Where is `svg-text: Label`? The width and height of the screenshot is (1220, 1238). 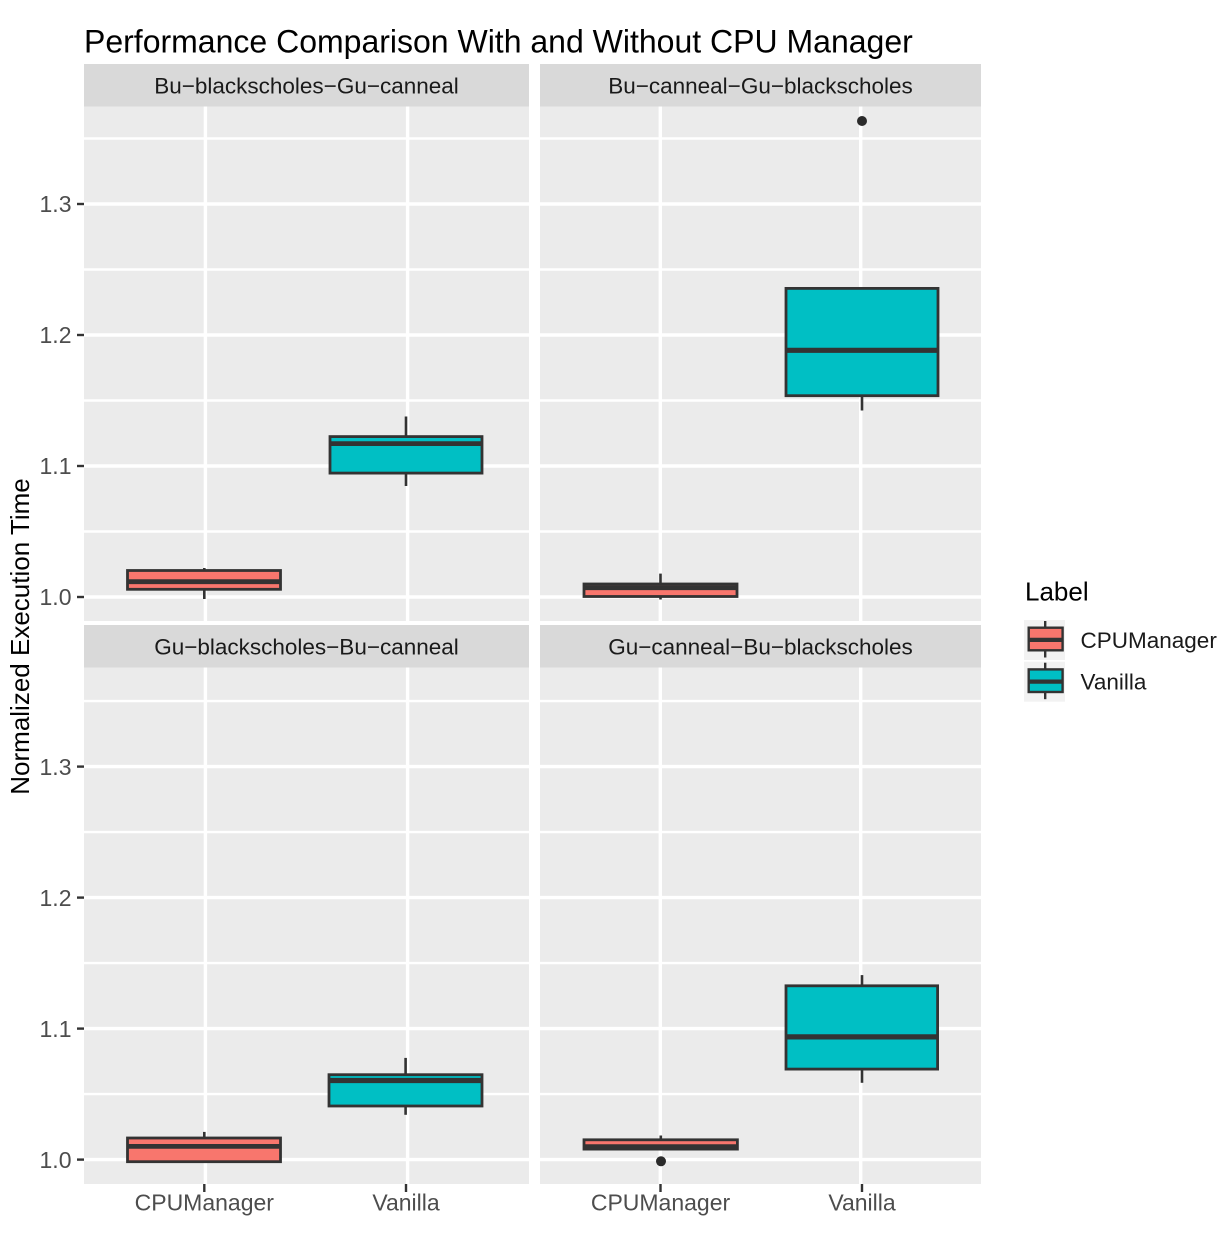 svg-text: Label is located at coordinates (1057, 591).